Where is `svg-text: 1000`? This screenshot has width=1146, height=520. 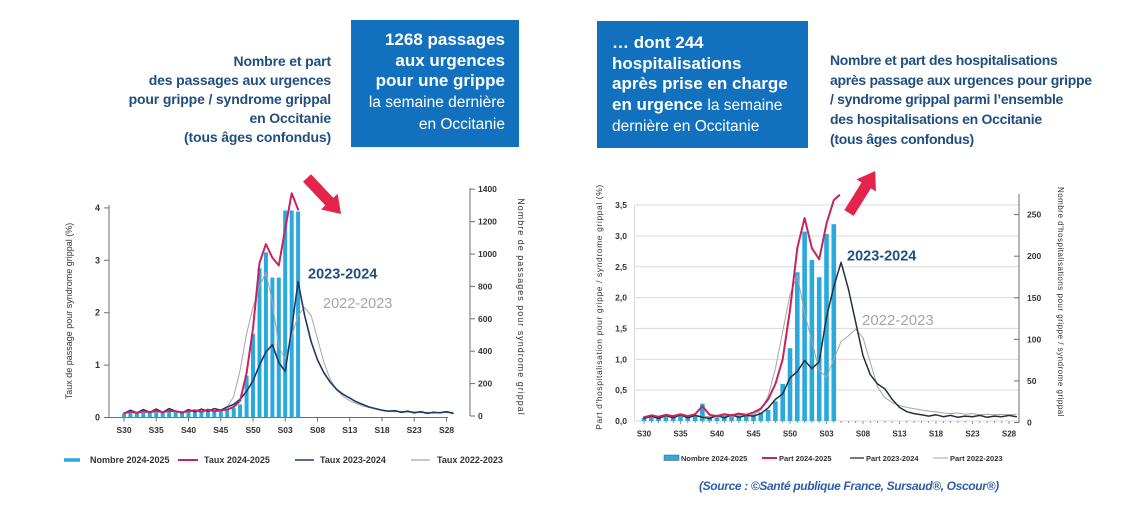
svg-text: 1000 is located at coordinates (487, 254).